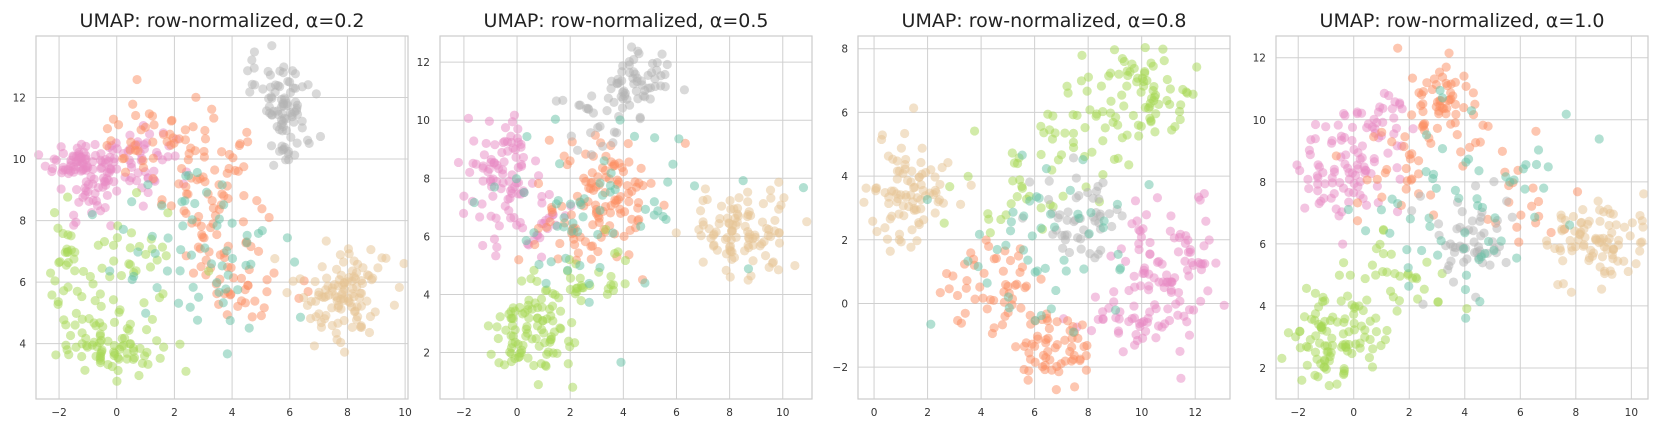 Image resolution: width=1656 pixels, height=432 pixels. I want to click on y-tick-label: 6, so click(844, 113).